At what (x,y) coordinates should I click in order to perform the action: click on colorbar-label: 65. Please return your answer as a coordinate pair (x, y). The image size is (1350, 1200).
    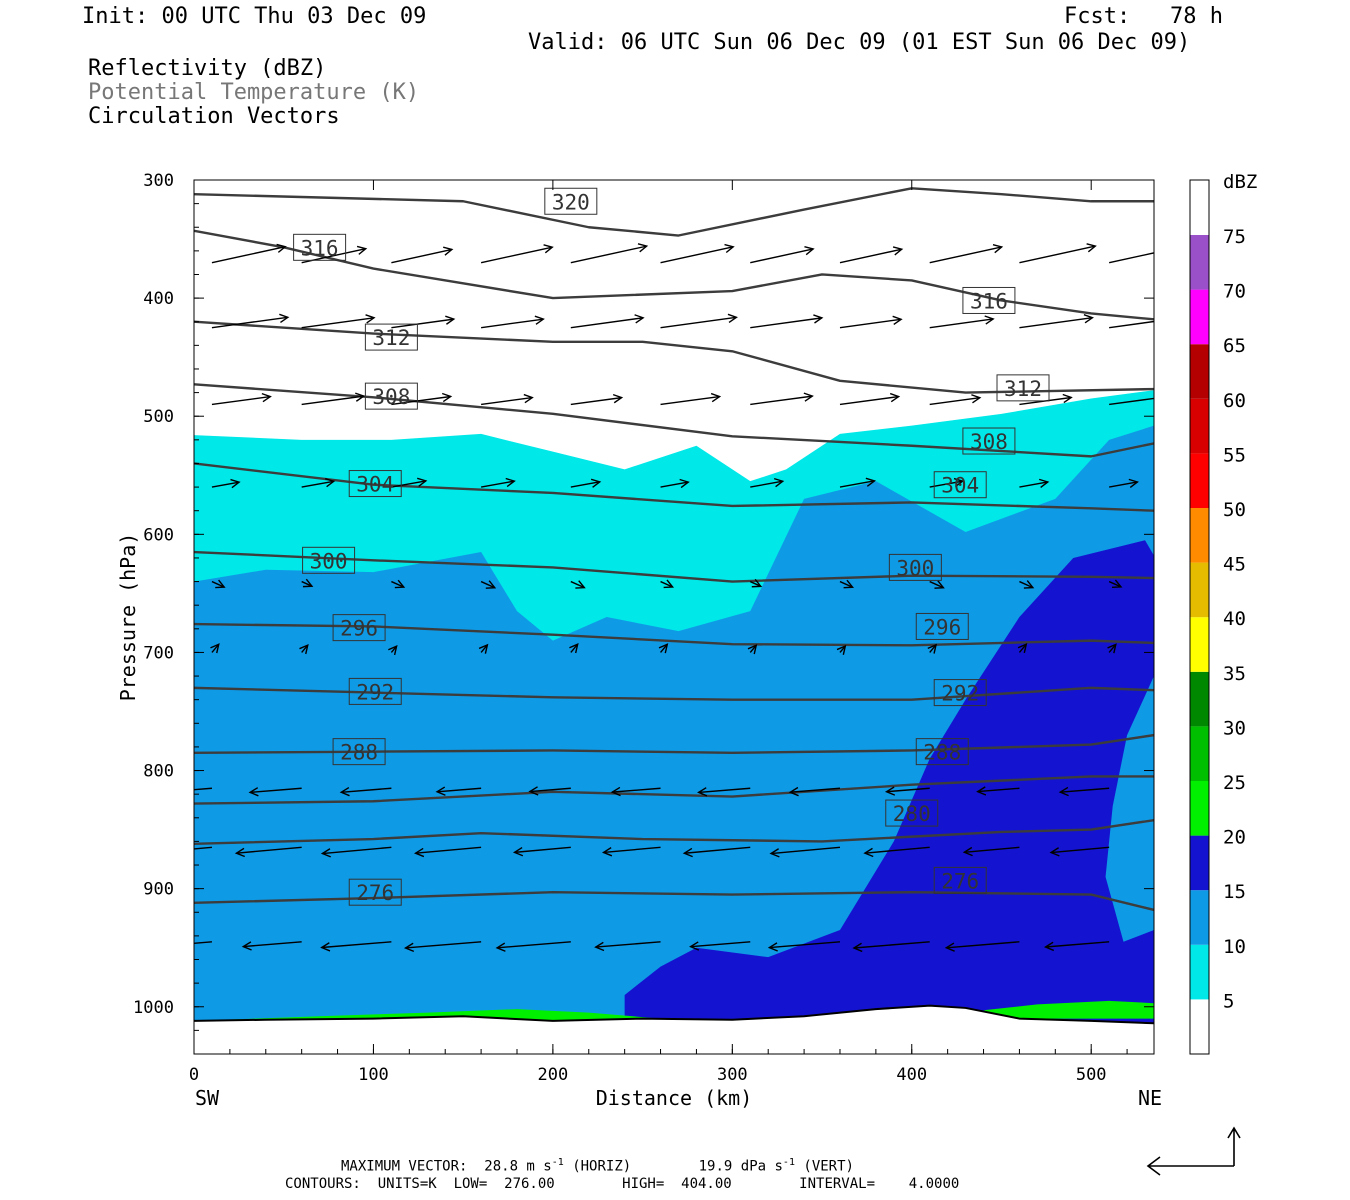
    Looking at the image, I should click on (1234, 346).